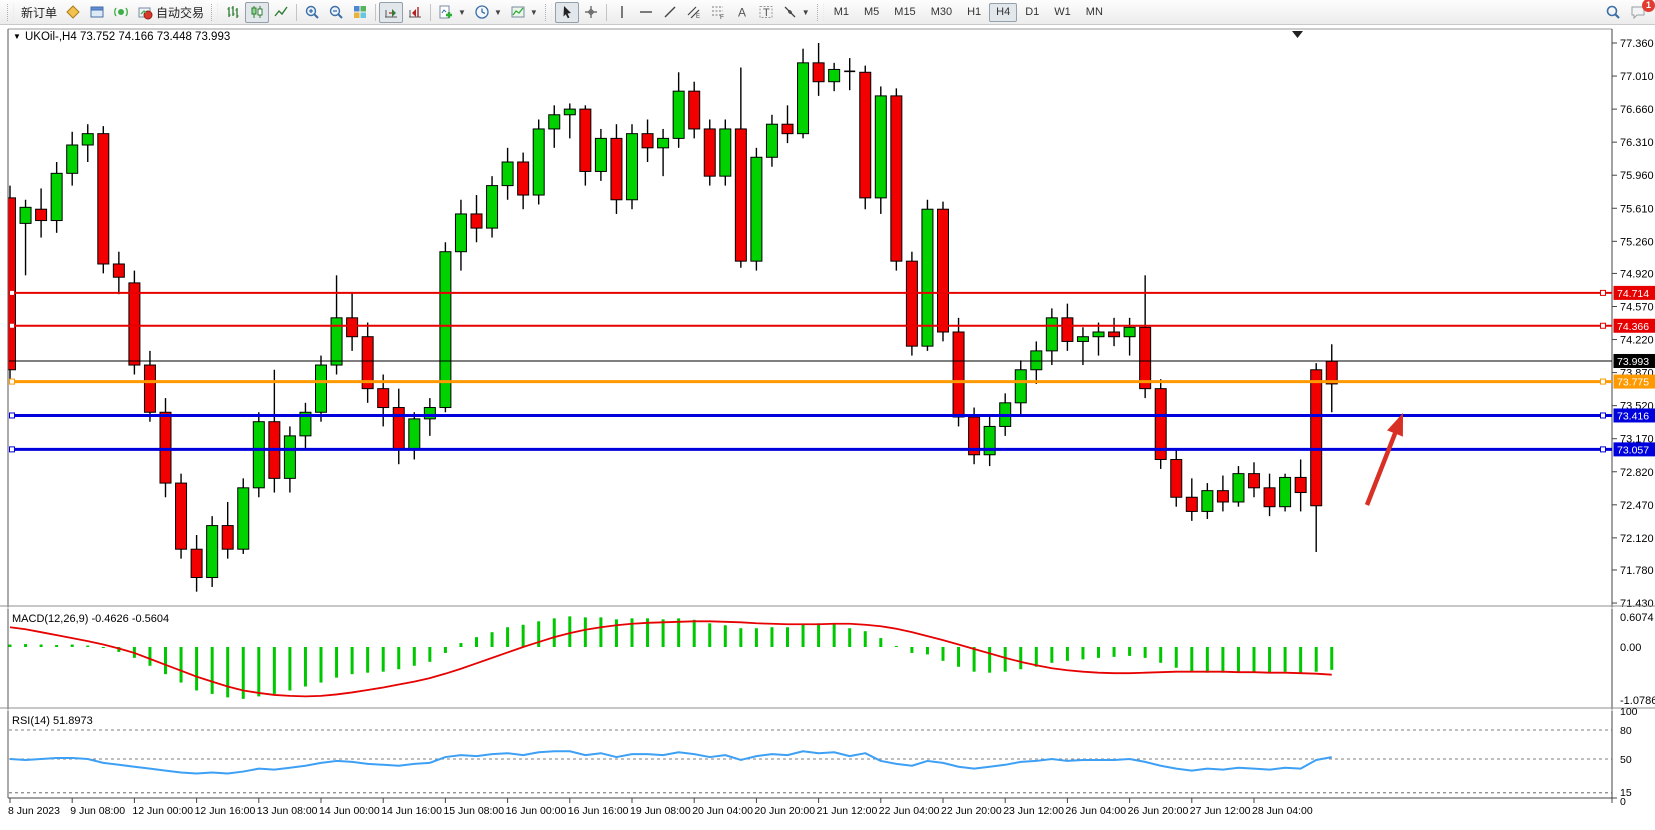 This screenshot has height=830, width=1655. I want to click on time-tick-label: 19 Jun 08:00, so click(660, 811).